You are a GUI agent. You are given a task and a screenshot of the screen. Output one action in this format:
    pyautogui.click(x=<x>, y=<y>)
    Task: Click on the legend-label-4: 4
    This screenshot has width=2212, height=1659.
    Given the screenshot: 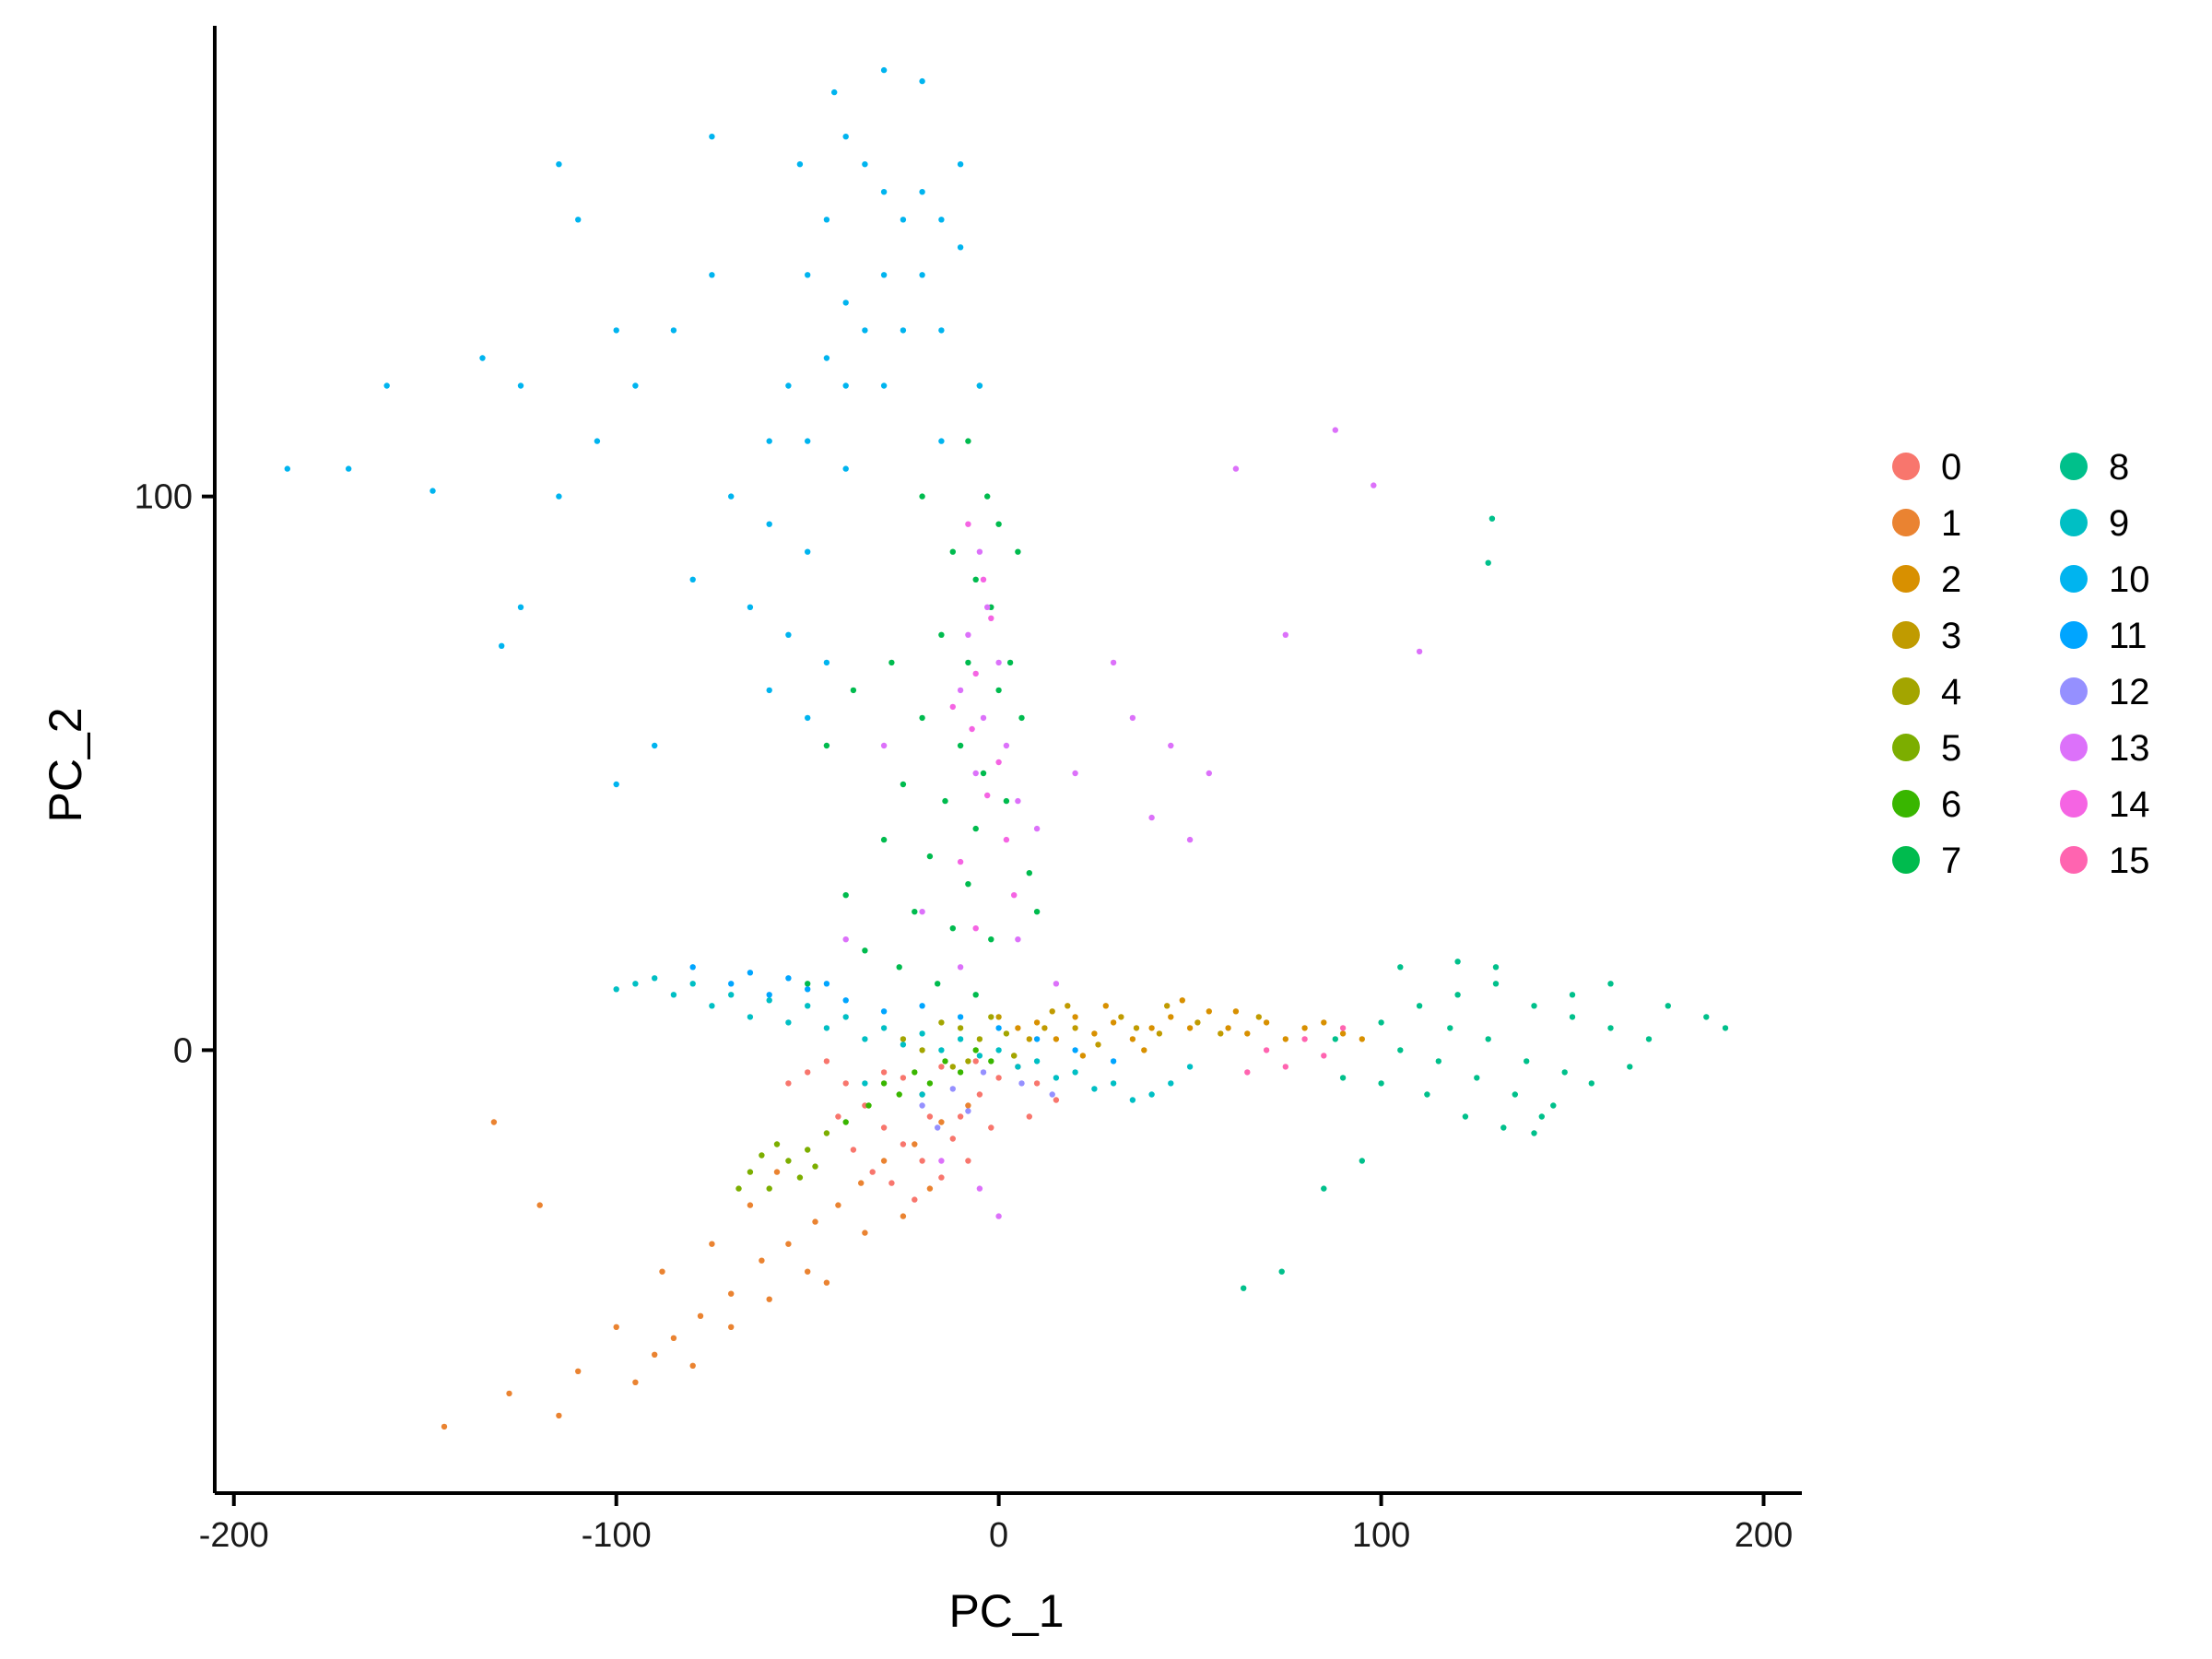 What is the action you would take?
    pyautogui.click(x=1951, y=692)
    